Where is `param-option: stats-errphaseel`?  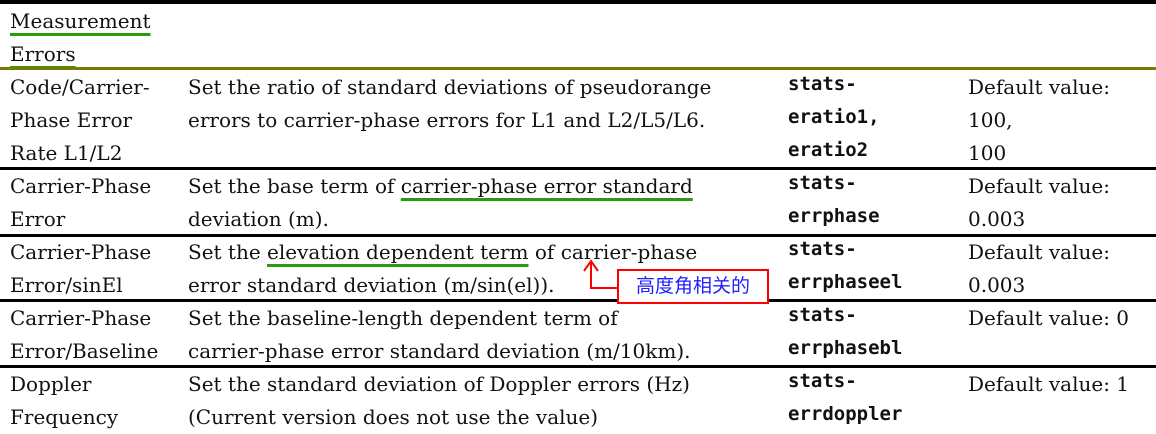
param-option: stats-errphaseel is located at coordinates (845, 265).